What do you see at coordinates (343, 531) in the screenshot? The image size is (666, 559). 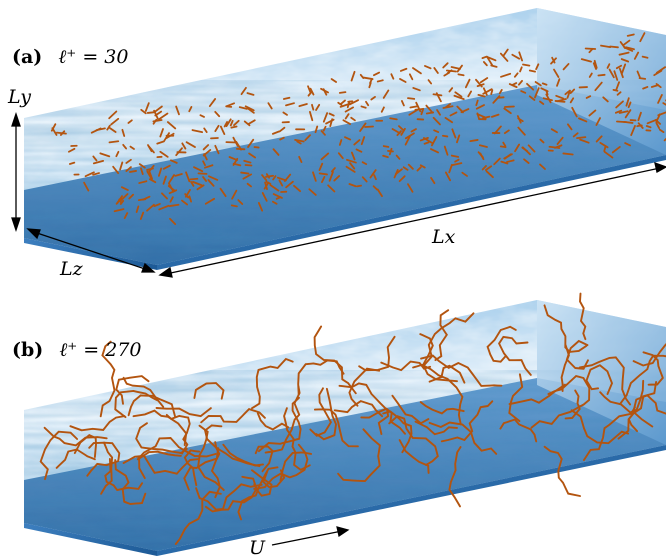 I see `flow-arrow-head` at bounding box center [343, 531].